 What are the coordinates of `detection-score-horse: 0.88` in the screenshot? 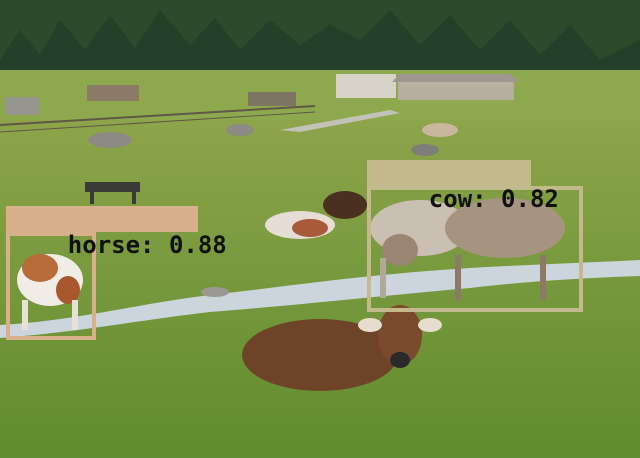 It's located at (197, 245).